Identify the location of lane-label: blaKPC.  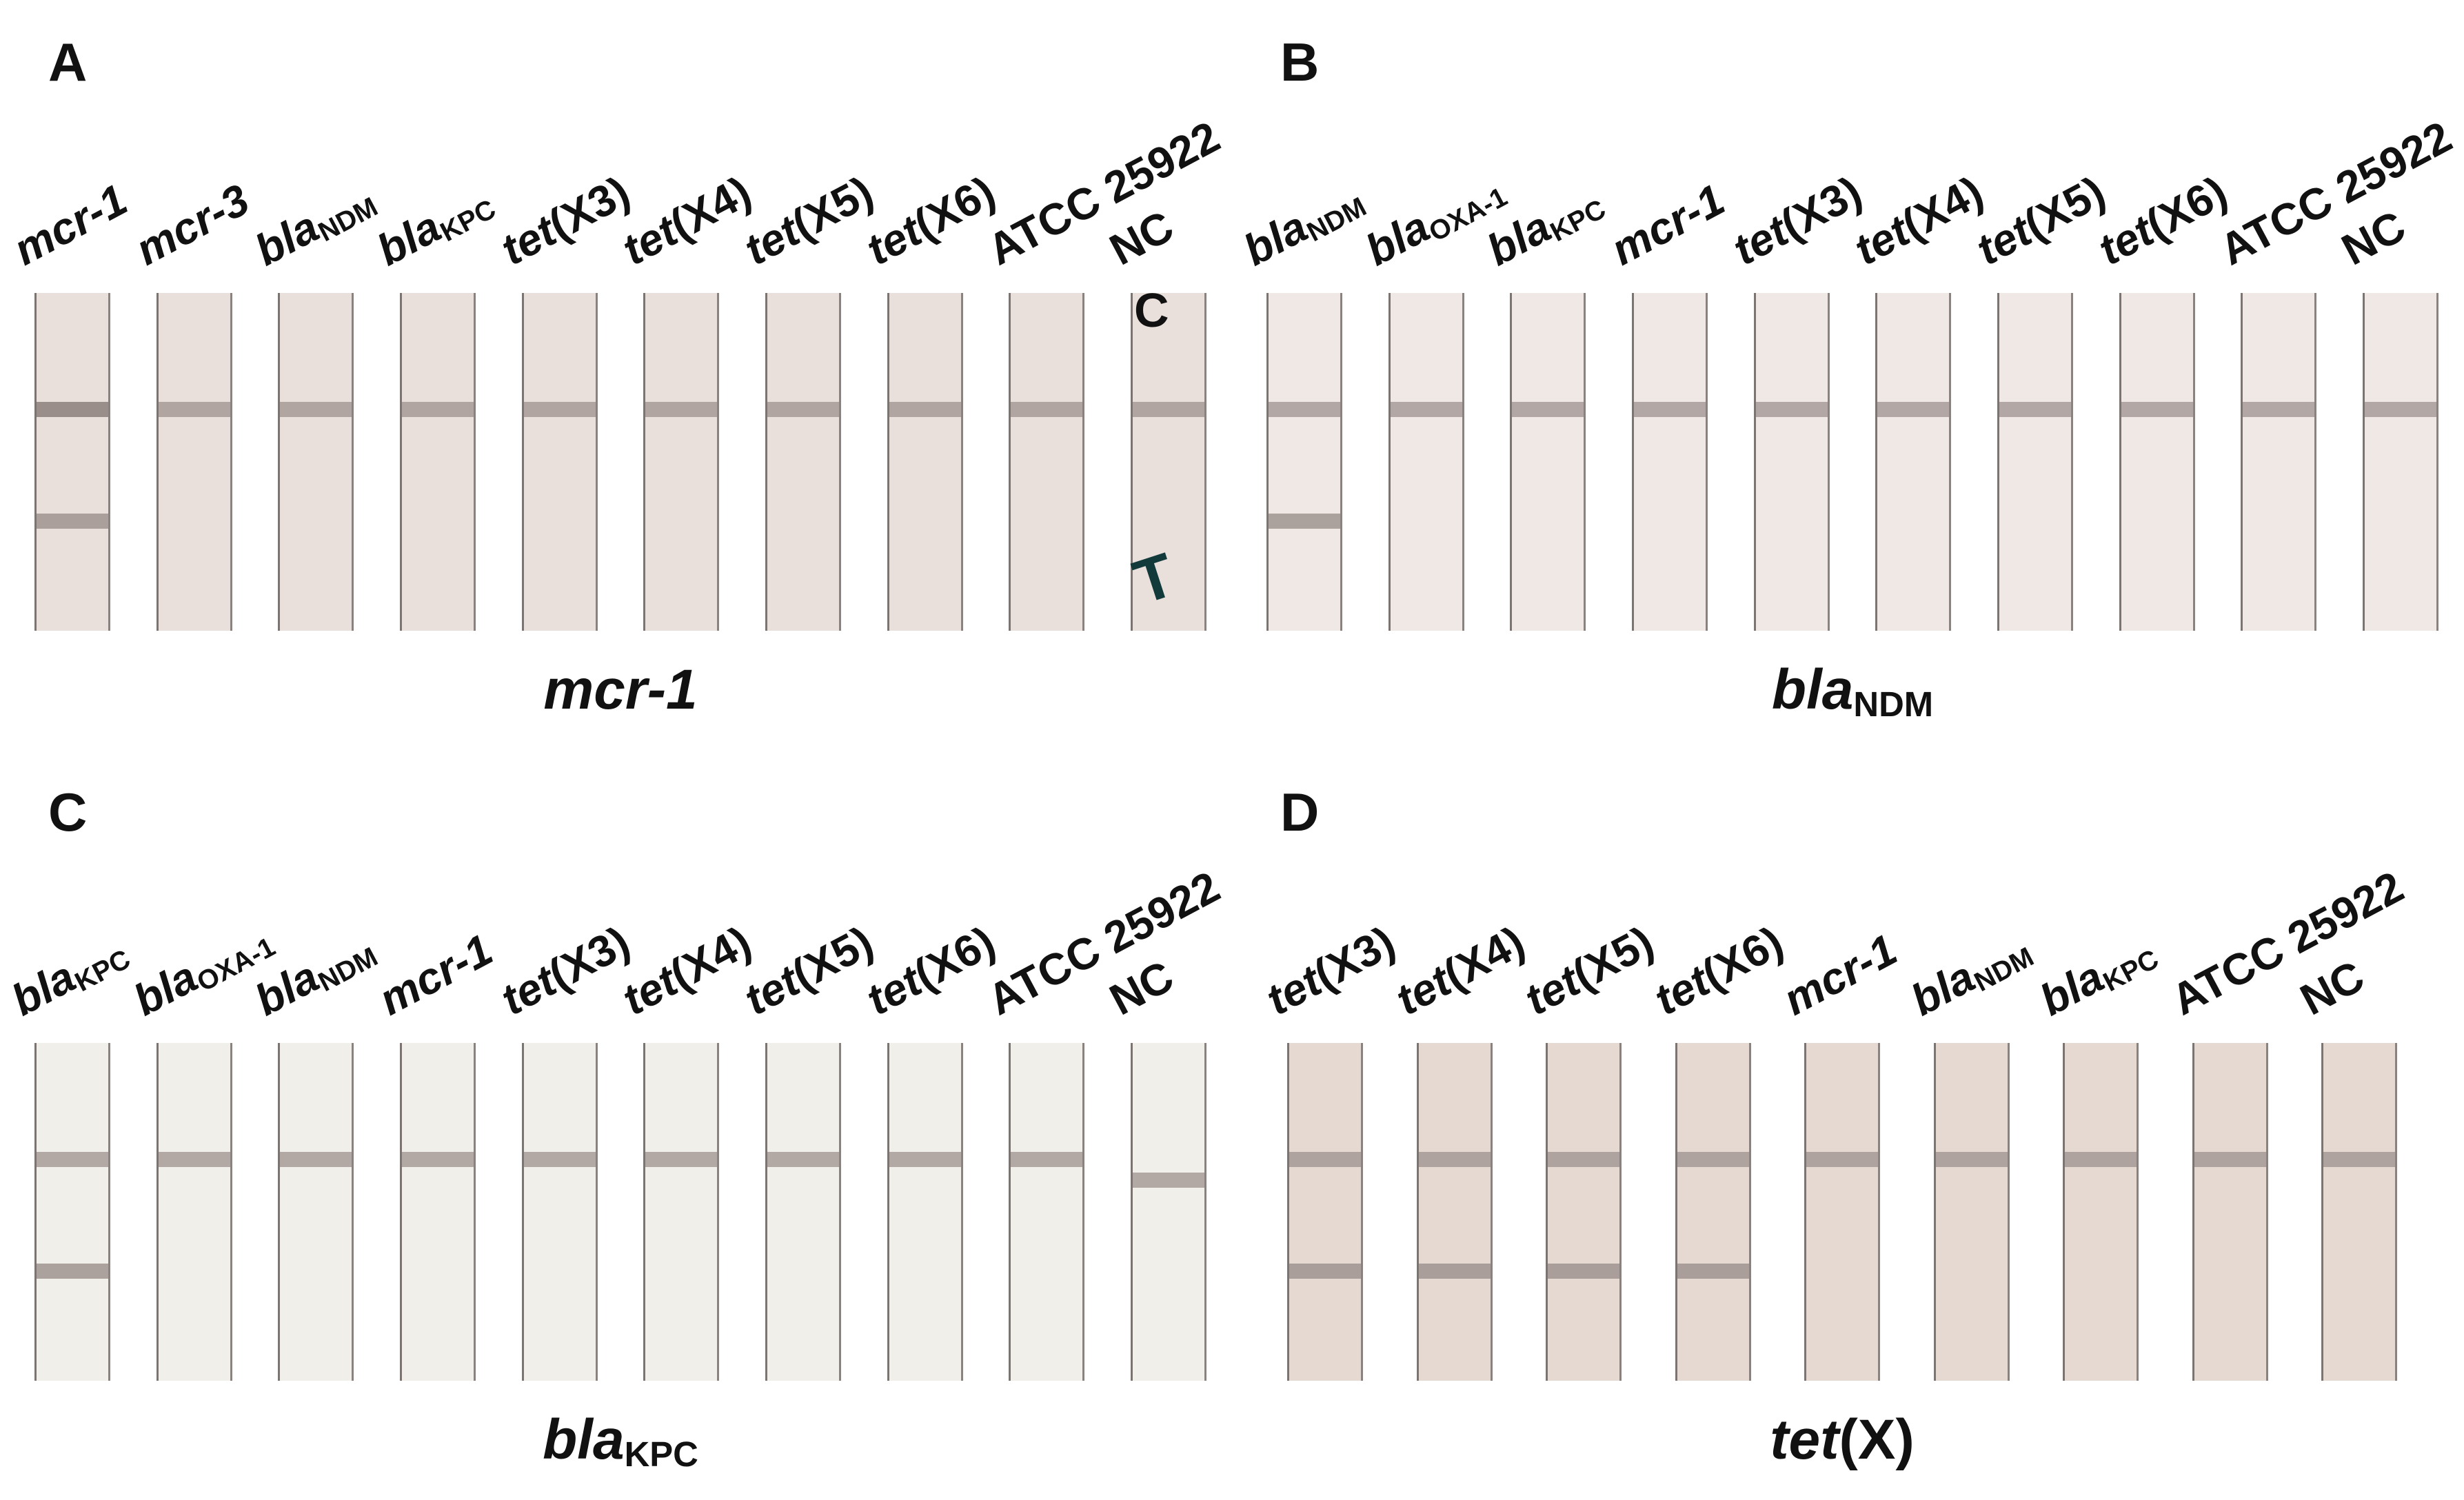
(435, 227).